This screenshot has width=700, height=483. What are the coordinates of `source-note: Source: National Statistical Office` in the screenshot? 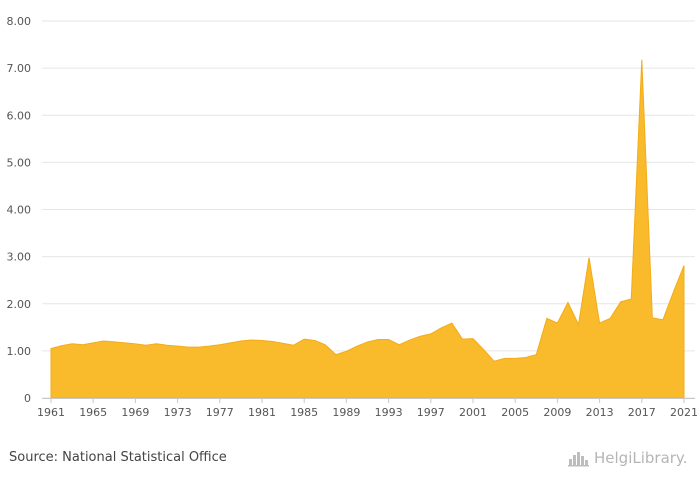 It's located at (118, 457).